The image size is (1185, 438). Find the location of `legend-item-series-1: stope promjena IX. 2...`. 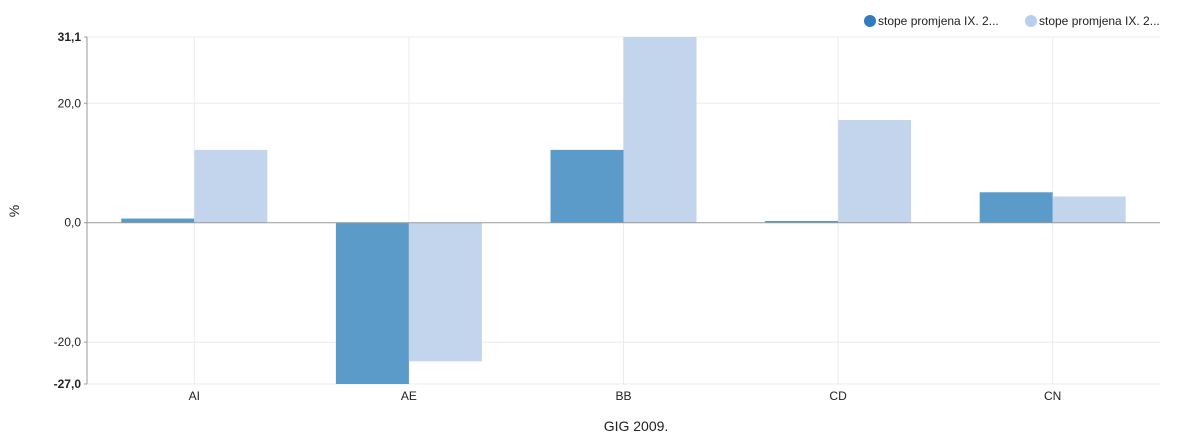

legend-item-series-1: stope promjena IX. 2... is located at coordinates (931, 21).